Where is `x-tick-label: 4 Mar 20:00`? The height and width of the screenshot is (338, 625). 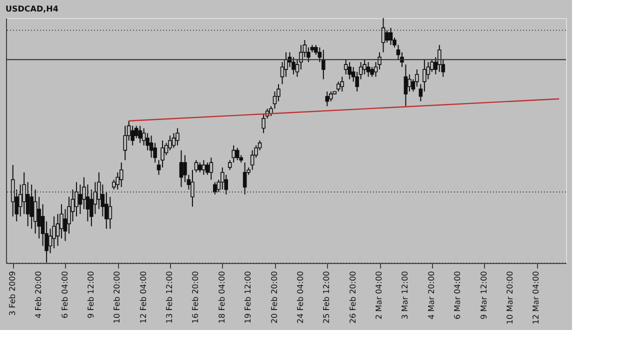 x-tick-label: 4 Mar 20:00 is located at coordinates (431, 295).